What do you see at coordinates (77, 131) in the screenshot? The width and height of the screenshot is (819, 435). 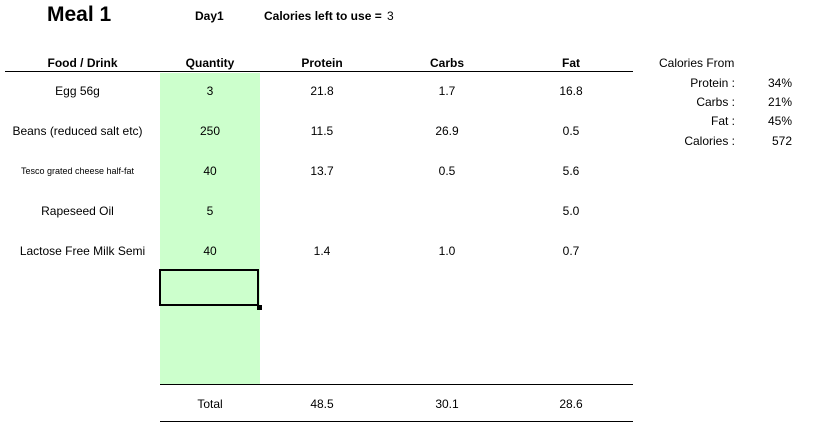 I see `cell-food: Beans (reduced salt etc)` at bounding box center [77, 131].